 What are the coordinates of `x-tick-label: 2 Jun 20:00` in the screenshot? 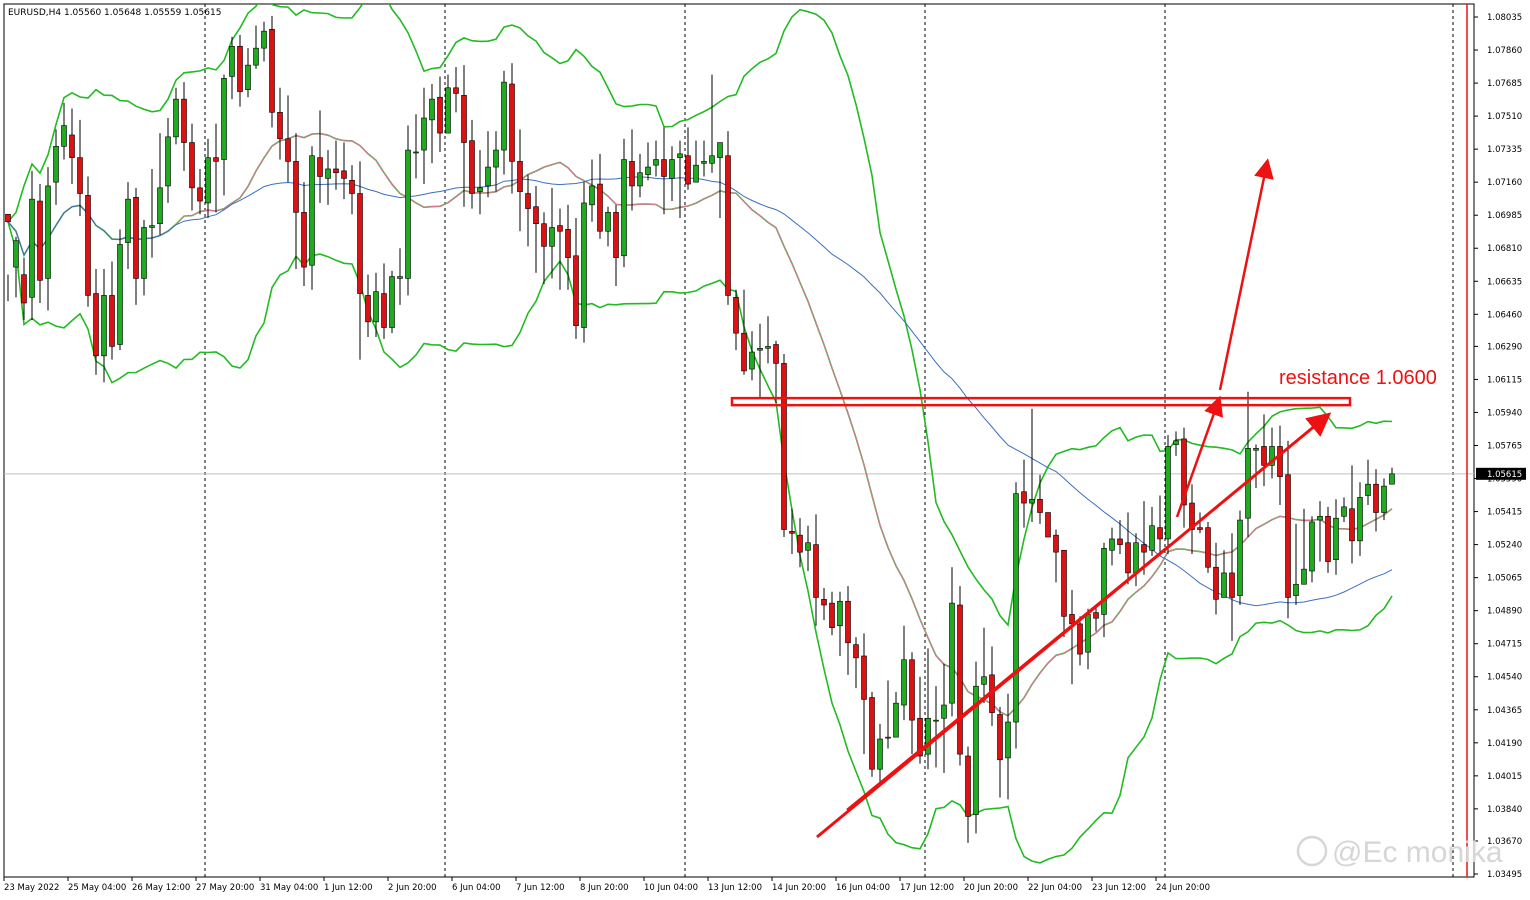 It's located at (412, 888).